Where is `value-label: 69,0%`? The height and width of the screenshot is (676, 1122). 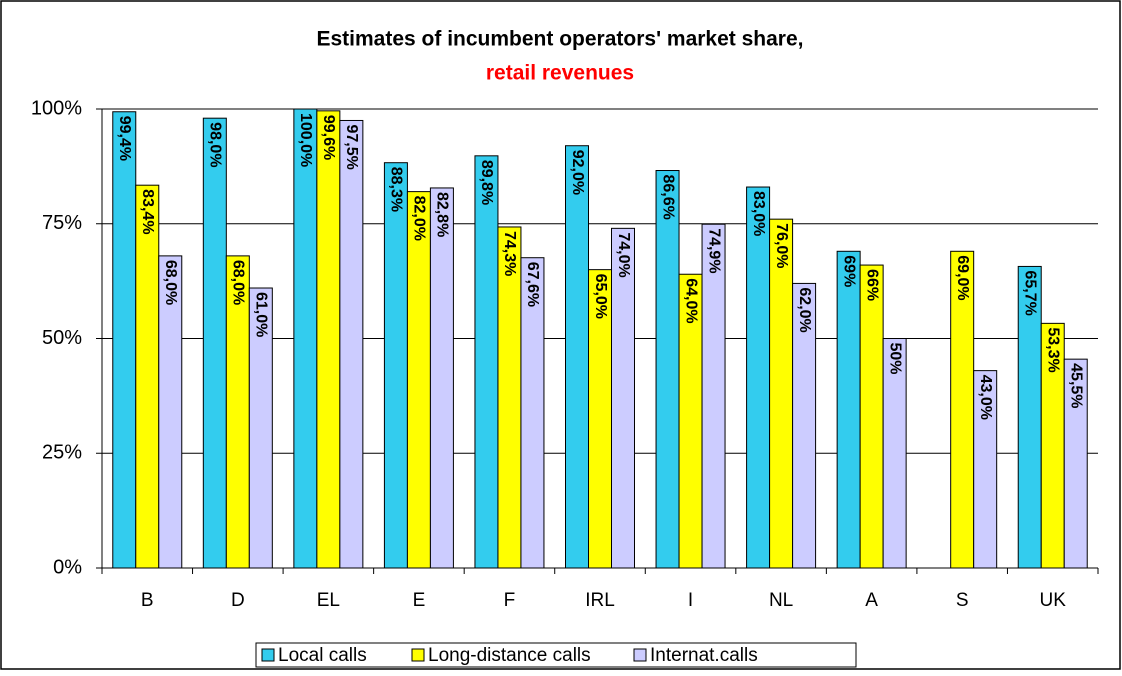 value-label: 69,0% is located at coordinates (962, 277).